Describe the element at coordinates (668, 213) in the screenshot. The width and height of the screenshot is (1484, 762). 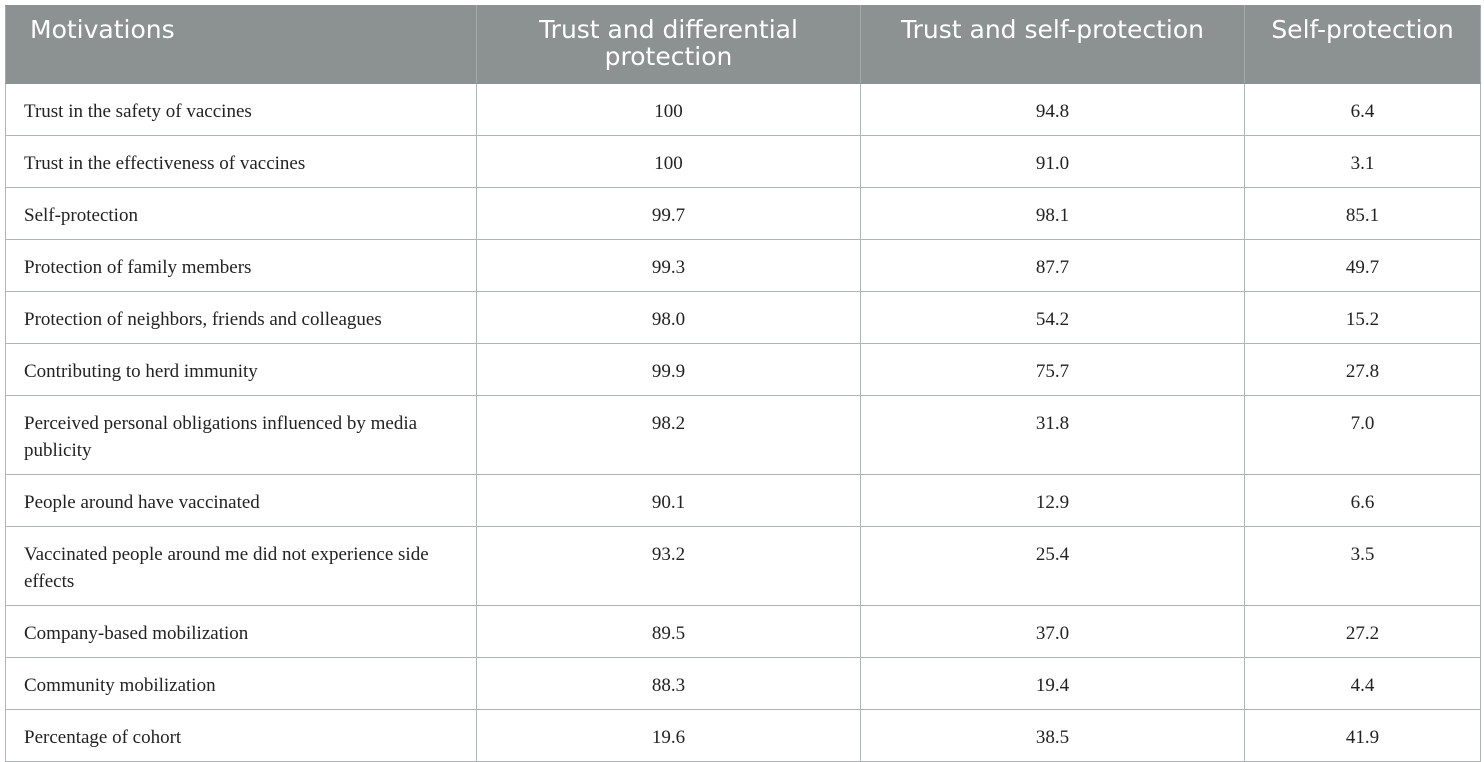
I see `cell-trust-differential-protection: 99.7` at that location.